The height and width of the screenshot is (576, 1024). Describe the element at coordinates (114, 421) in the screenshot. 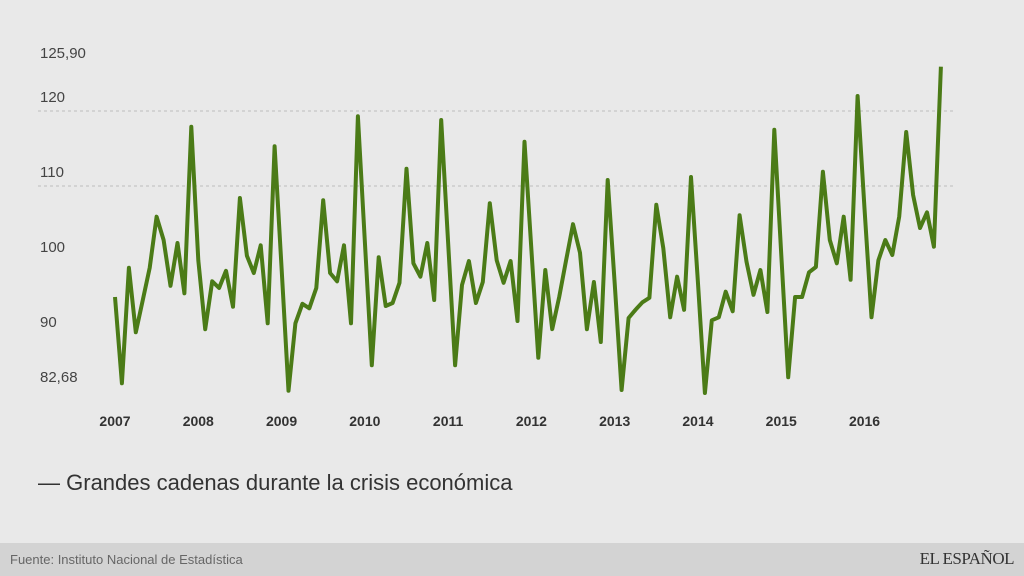

I see `x-tick-label: 2007` at that location.